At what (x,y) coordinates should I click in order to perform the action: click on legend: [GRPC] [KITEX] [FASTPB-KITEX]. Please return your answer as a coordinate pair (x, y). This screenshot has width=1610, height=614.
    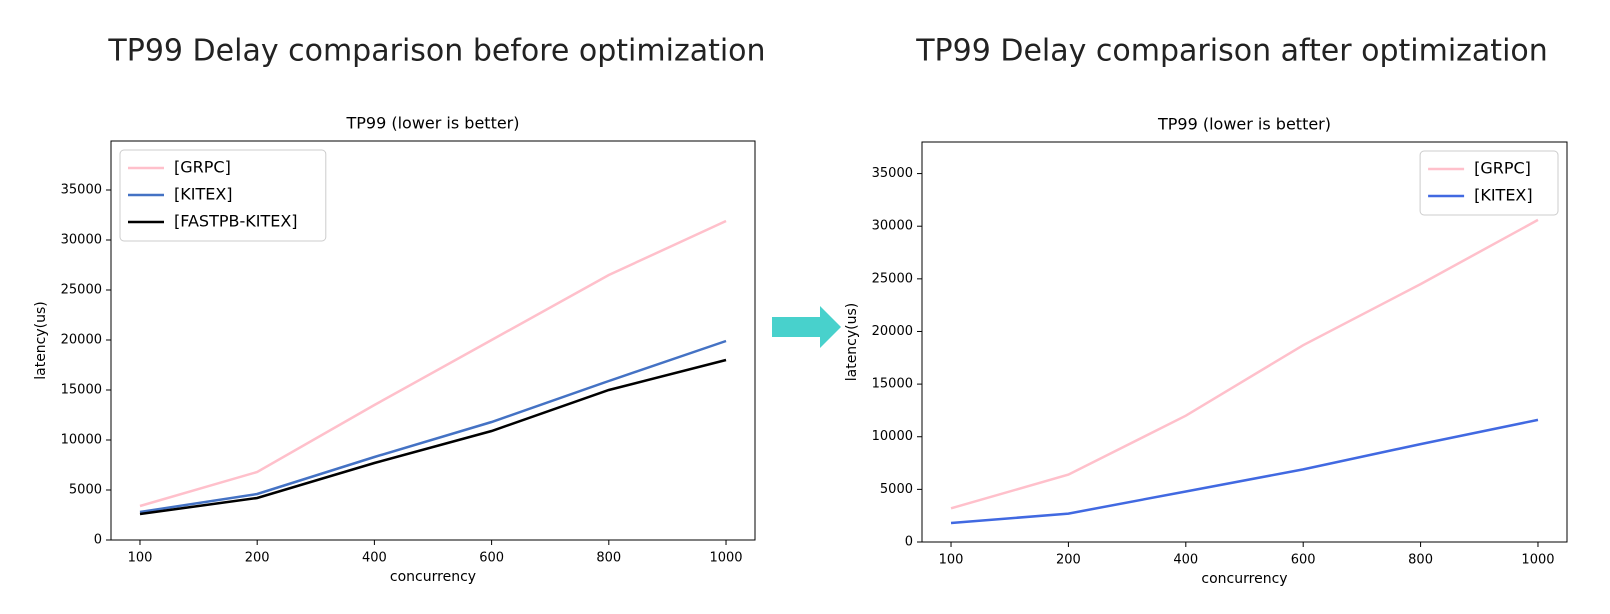
    Looking at the image, I should click on (223, 195).